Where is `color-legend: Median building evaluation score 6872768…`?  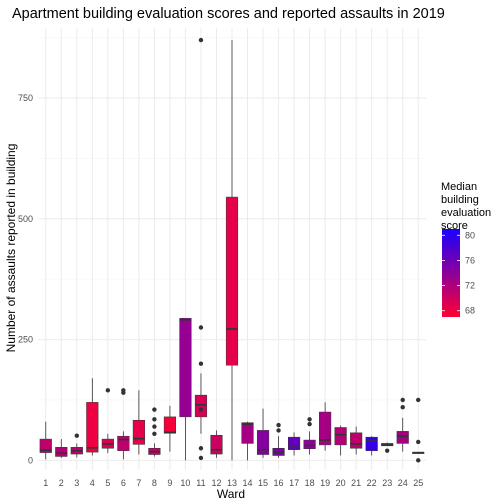
color-legend: Median building evaluation score 6872768… is located at coordinates (466, 249).